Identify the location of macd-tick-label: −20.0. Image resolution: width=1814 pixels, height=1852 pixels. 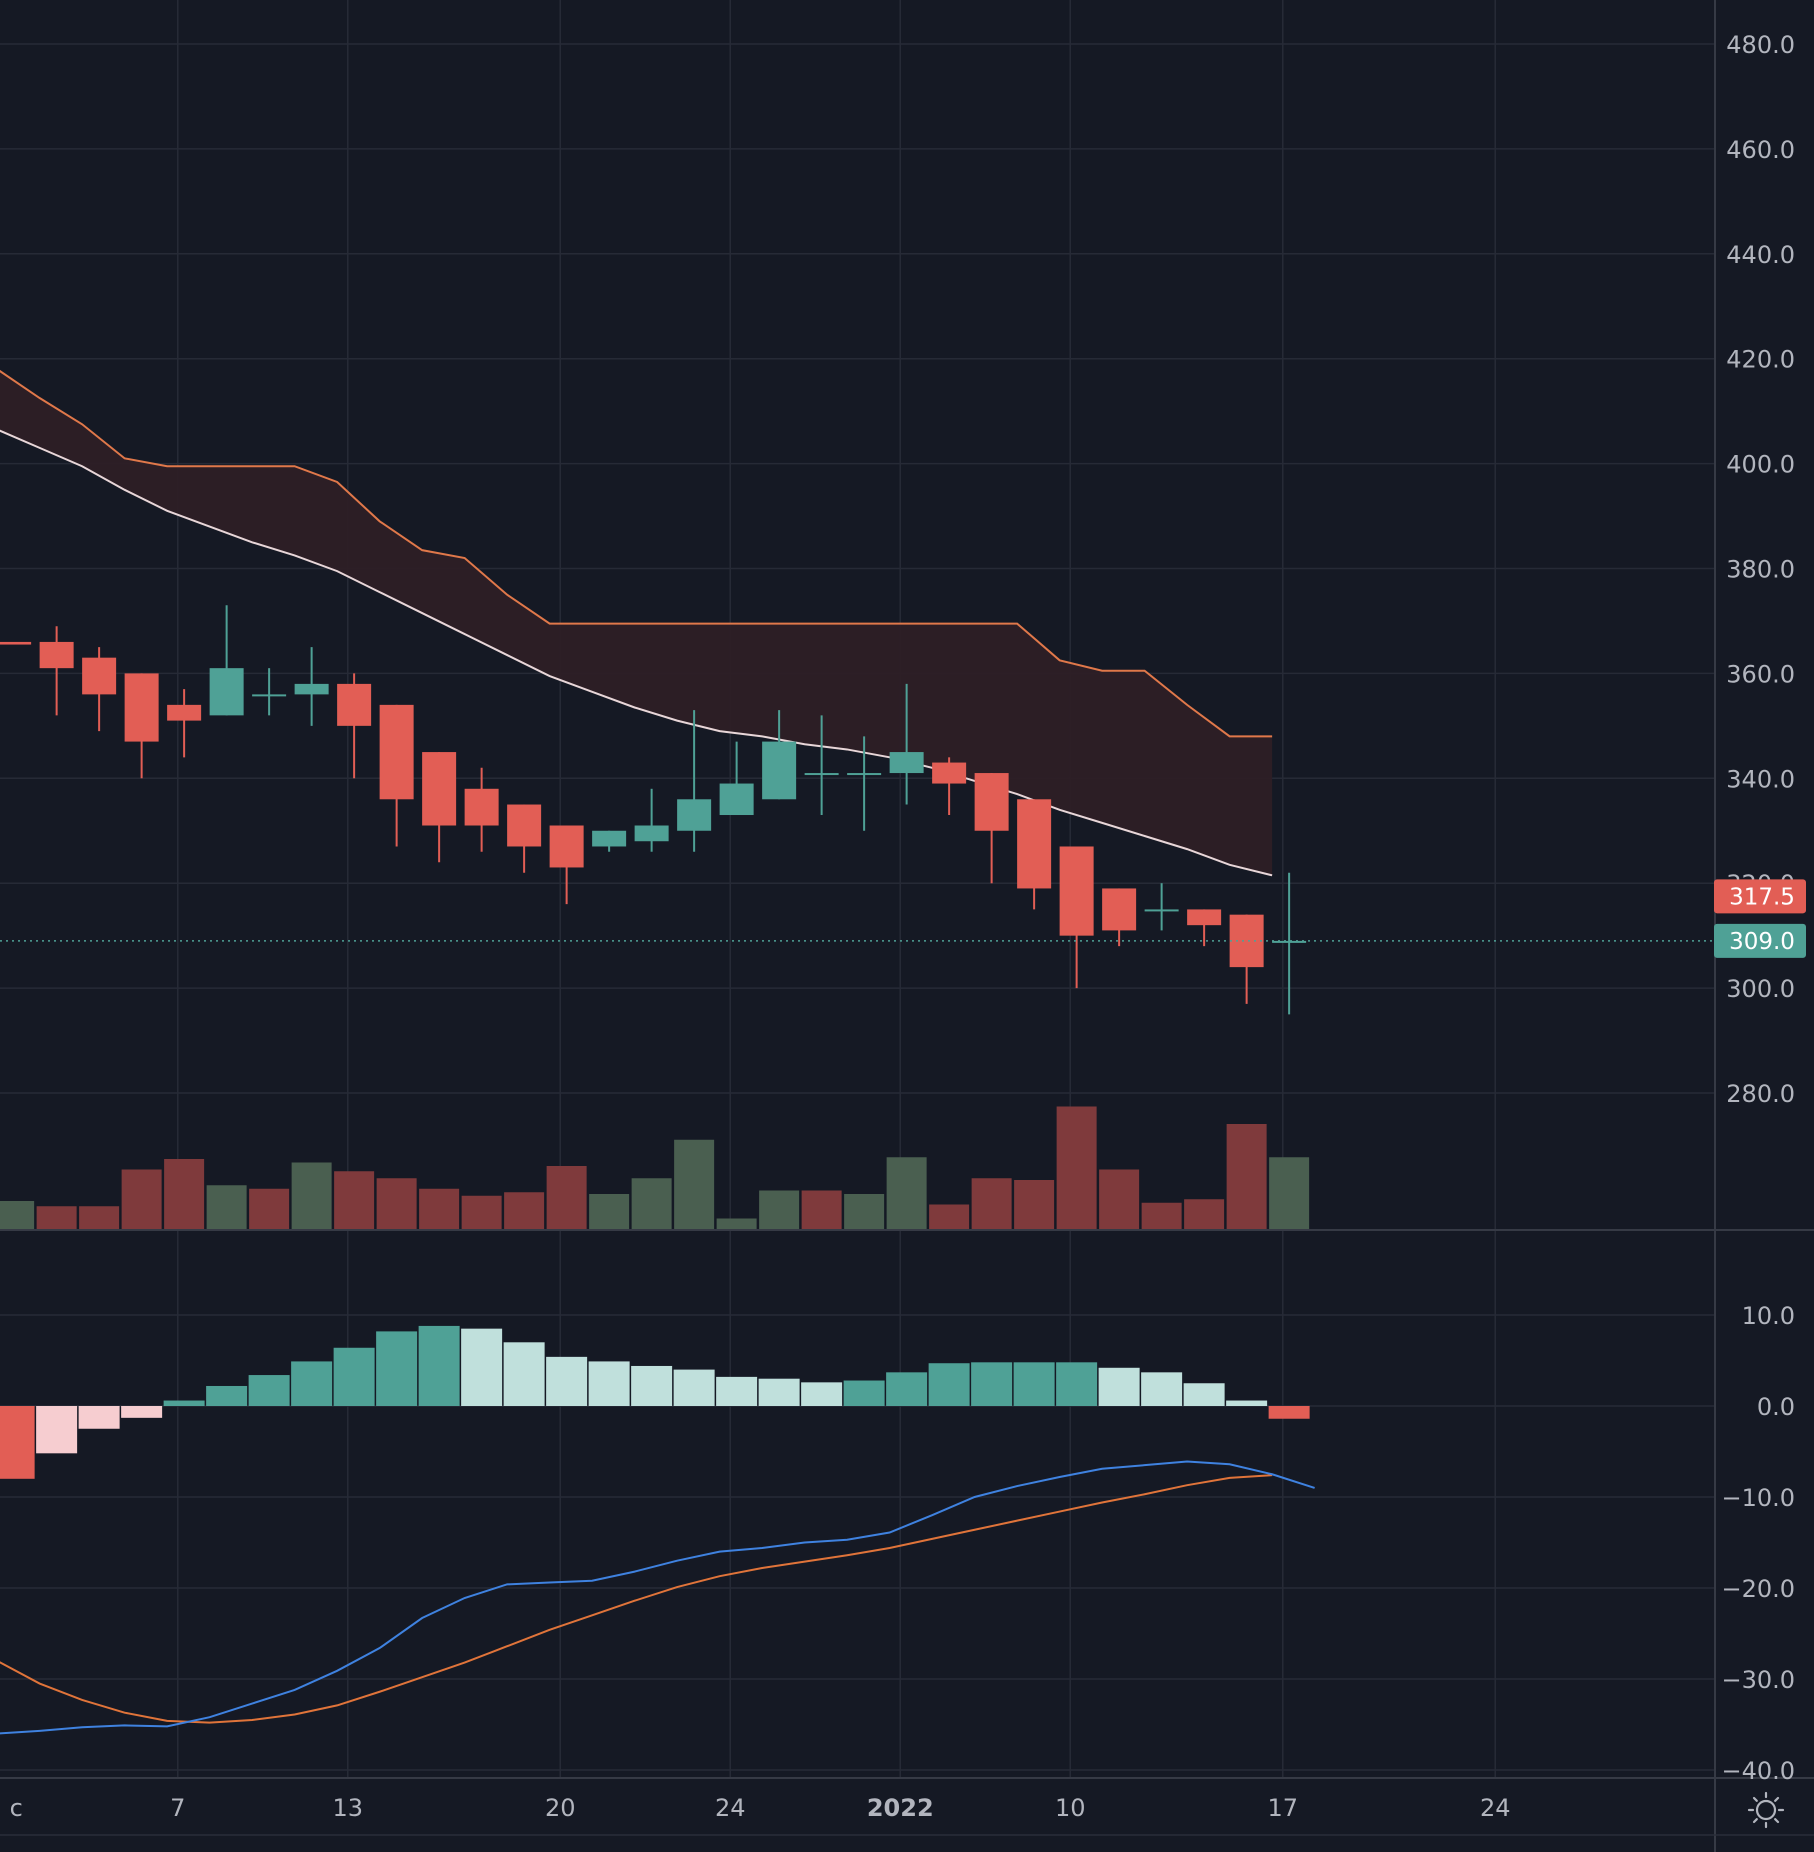
(1758, 1589).